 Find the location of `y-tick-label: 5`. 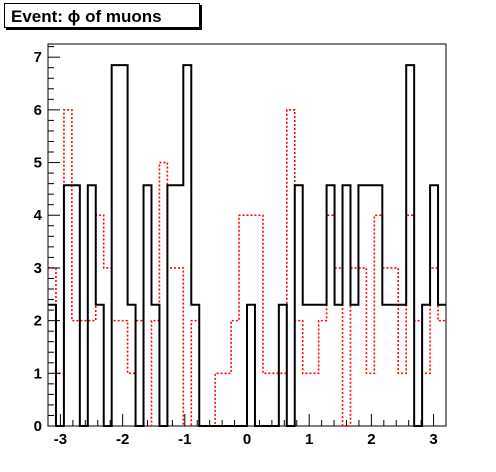

y-tick-label: 5 is located at coordinates (38, 163).